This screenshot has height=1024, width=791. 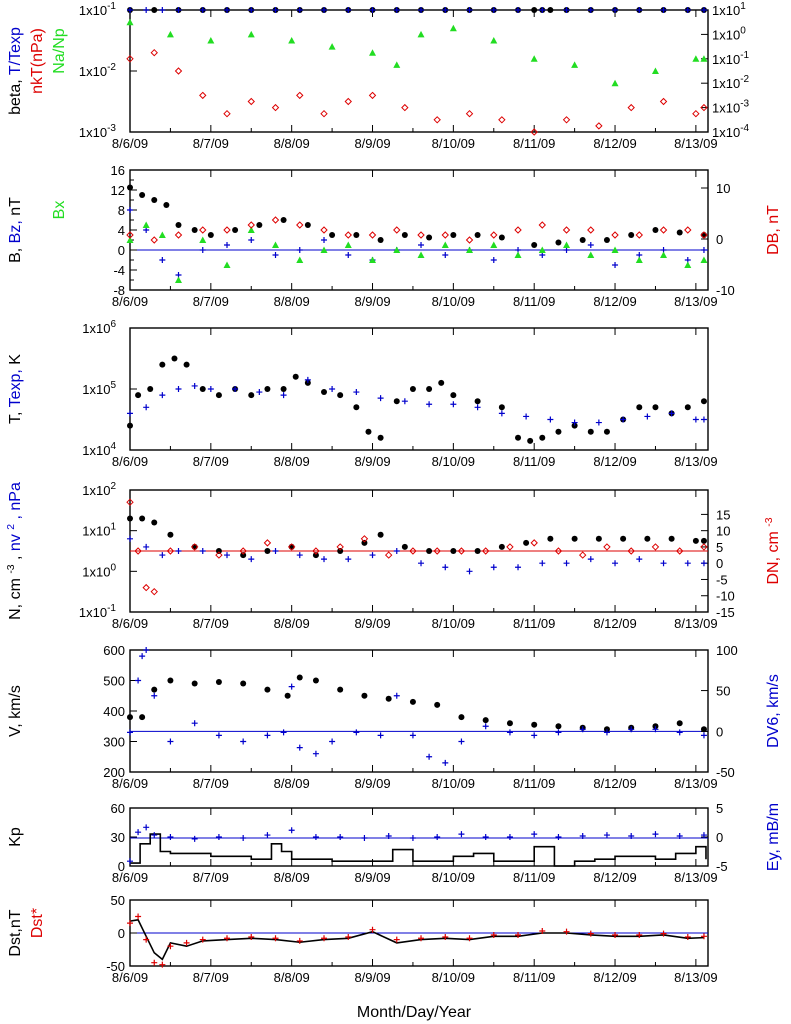 I want to click on y-tick-label: 1x10⁻¹, so click(x=98, y=611).